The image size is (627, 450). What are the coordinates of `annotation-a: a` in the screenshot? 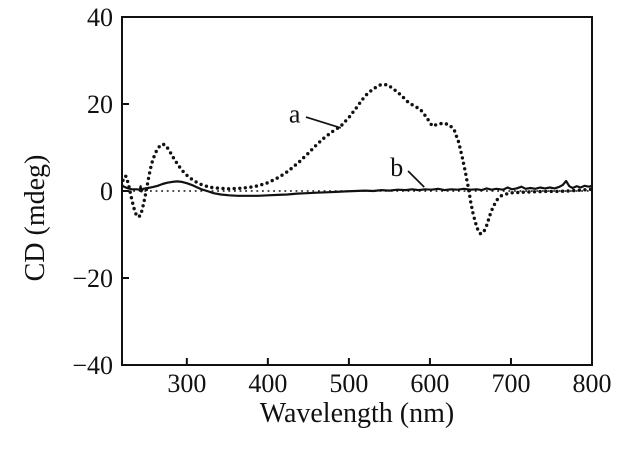 It's located at (315, 114).